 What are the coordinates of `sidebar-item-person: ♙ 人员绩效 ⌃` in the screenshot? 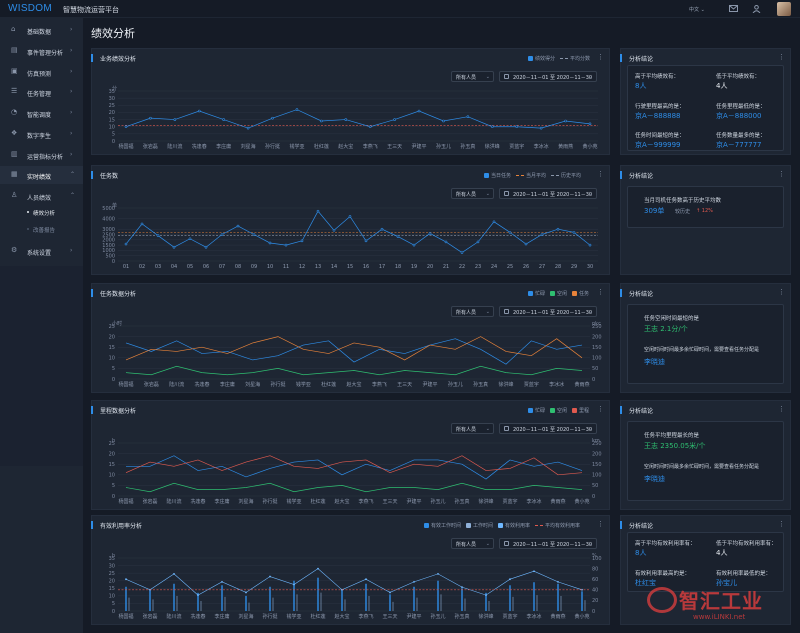 It's located at (41, 196).